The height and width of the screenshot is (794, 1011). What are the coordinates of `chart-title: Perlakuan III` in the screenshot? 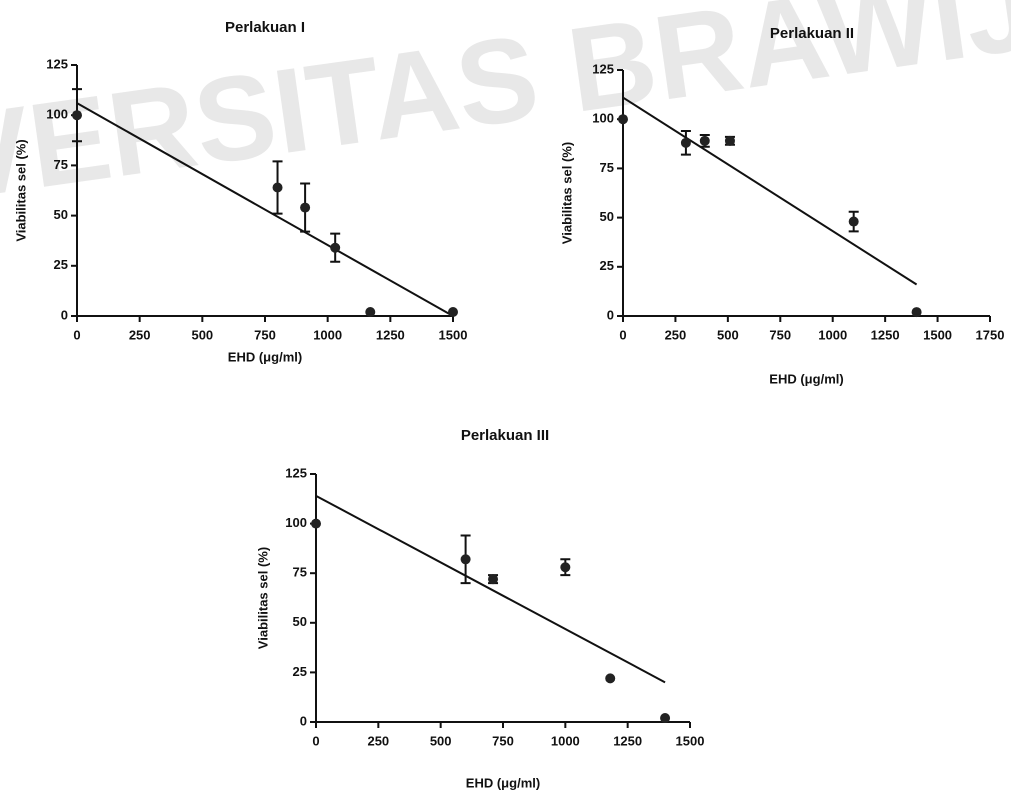 It's located at (505, 435).